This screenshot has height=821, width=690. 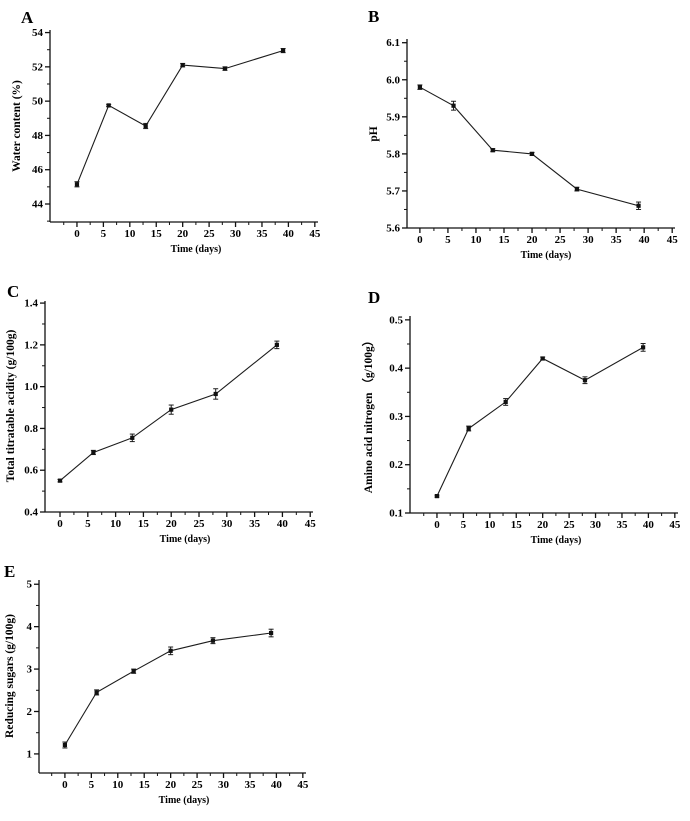 I want to click on y-tick-label: 0.3, so click(x=396, y=417).